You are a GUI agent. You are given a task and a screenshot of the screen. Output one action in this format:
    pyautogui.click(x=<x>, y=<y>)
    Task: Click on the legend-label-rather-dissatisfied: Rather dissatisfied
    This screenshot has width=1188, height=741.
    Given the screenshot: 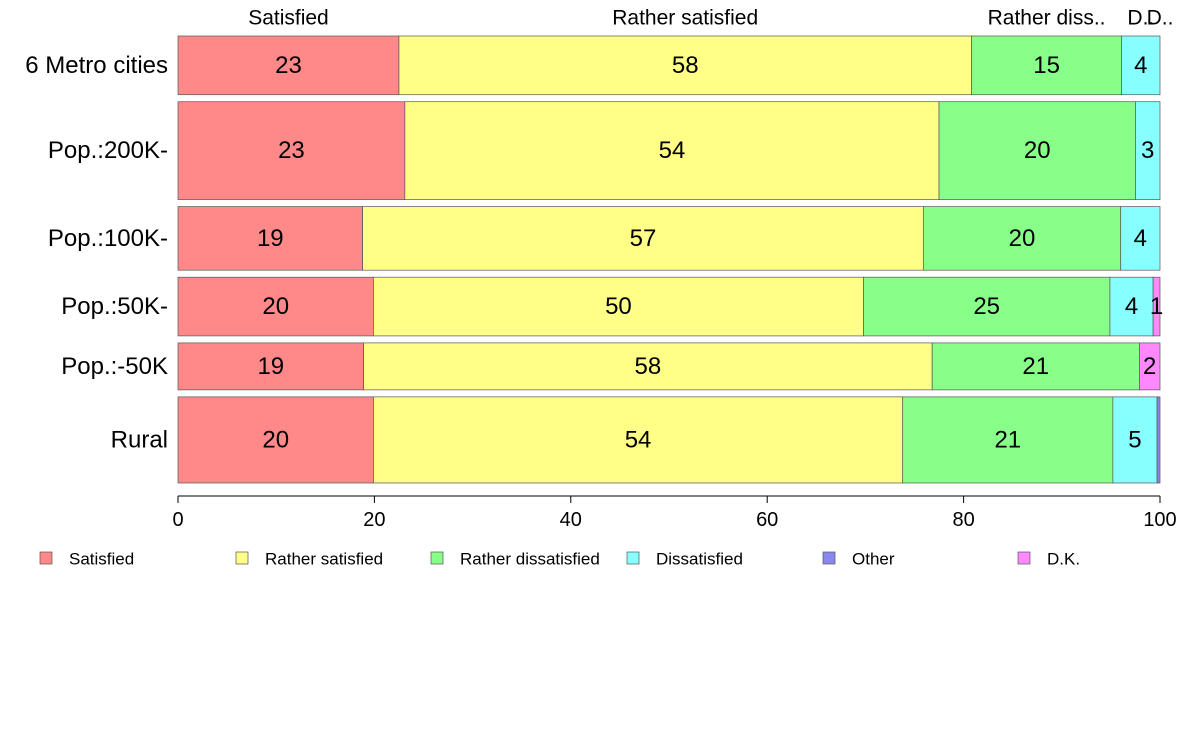 What is the action you would take?
    pyautogui.click(x=530, y=559)
    